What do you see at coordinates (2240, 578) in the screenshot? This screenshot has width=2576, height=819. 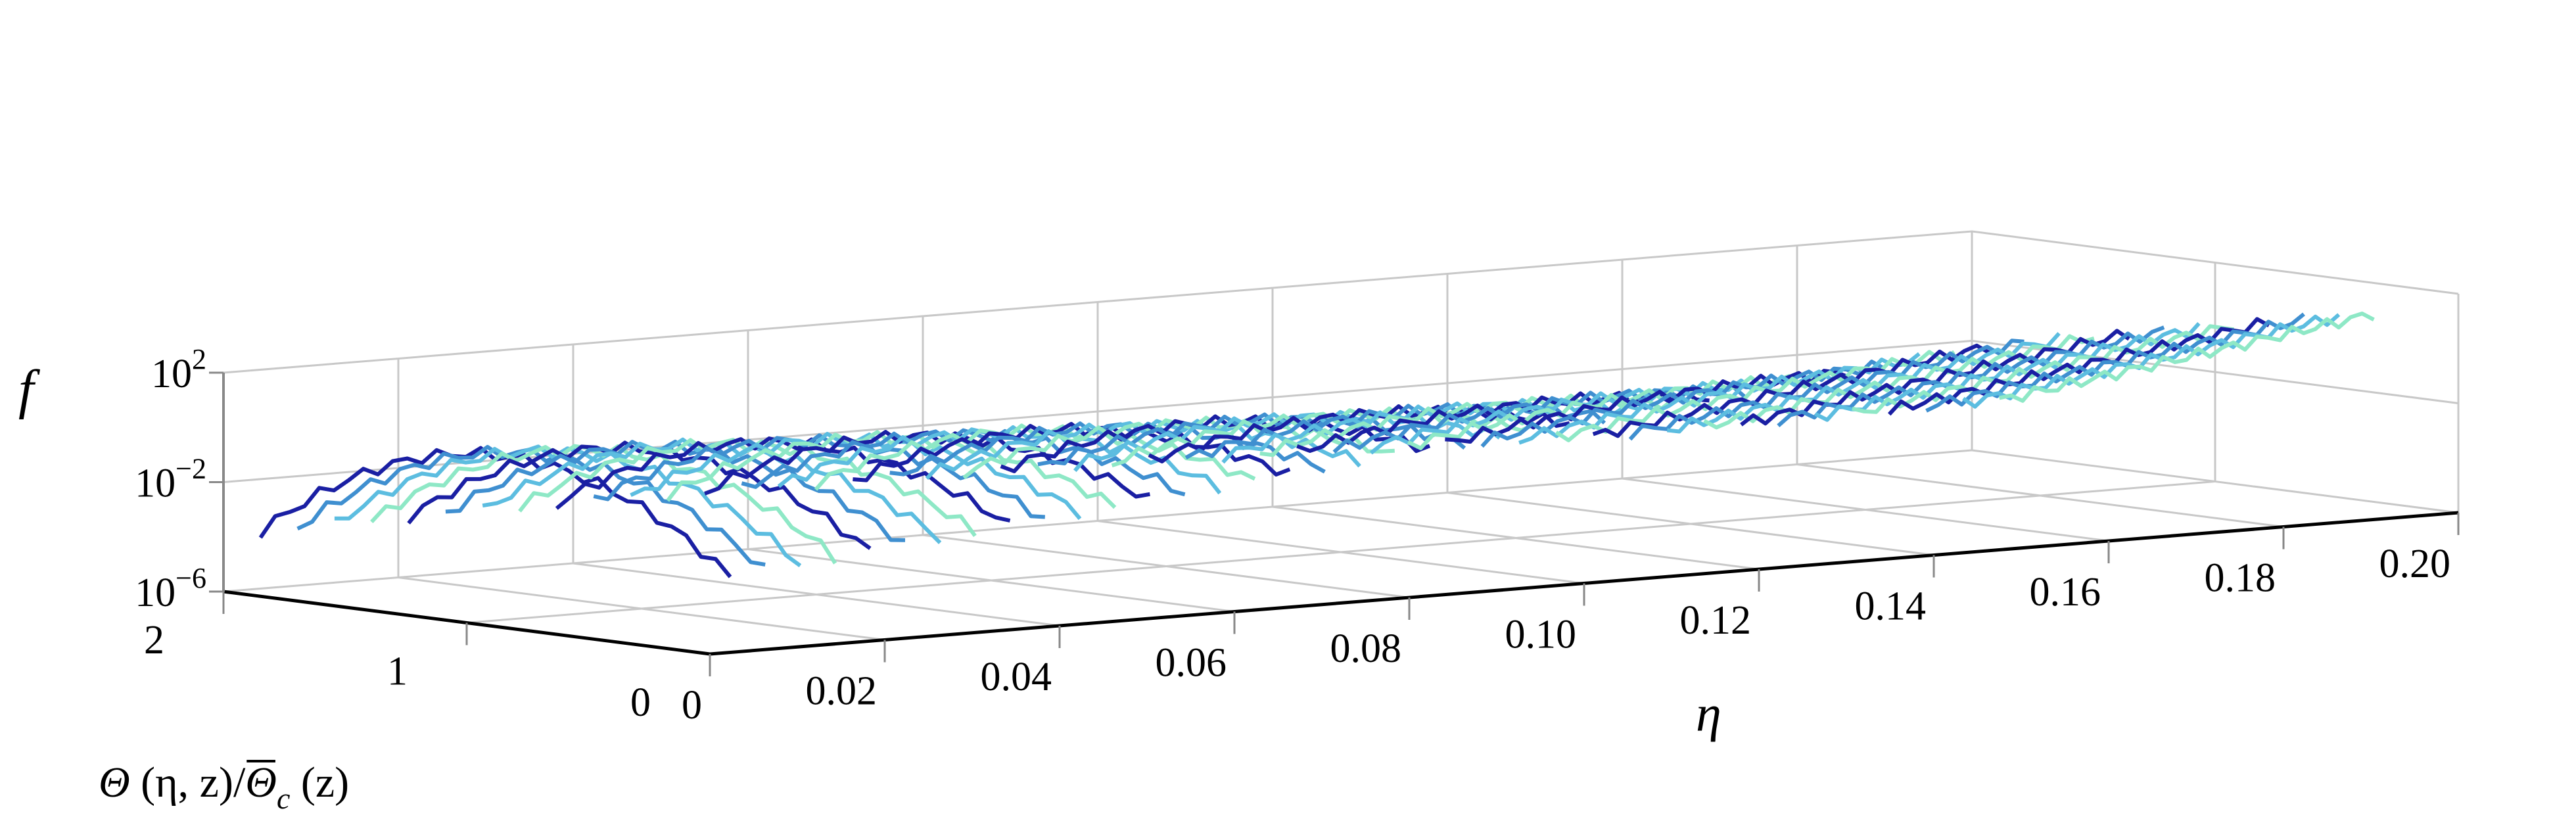 I see `eta-tick-label-9: 0.18` at bounding box center [2240, 578].